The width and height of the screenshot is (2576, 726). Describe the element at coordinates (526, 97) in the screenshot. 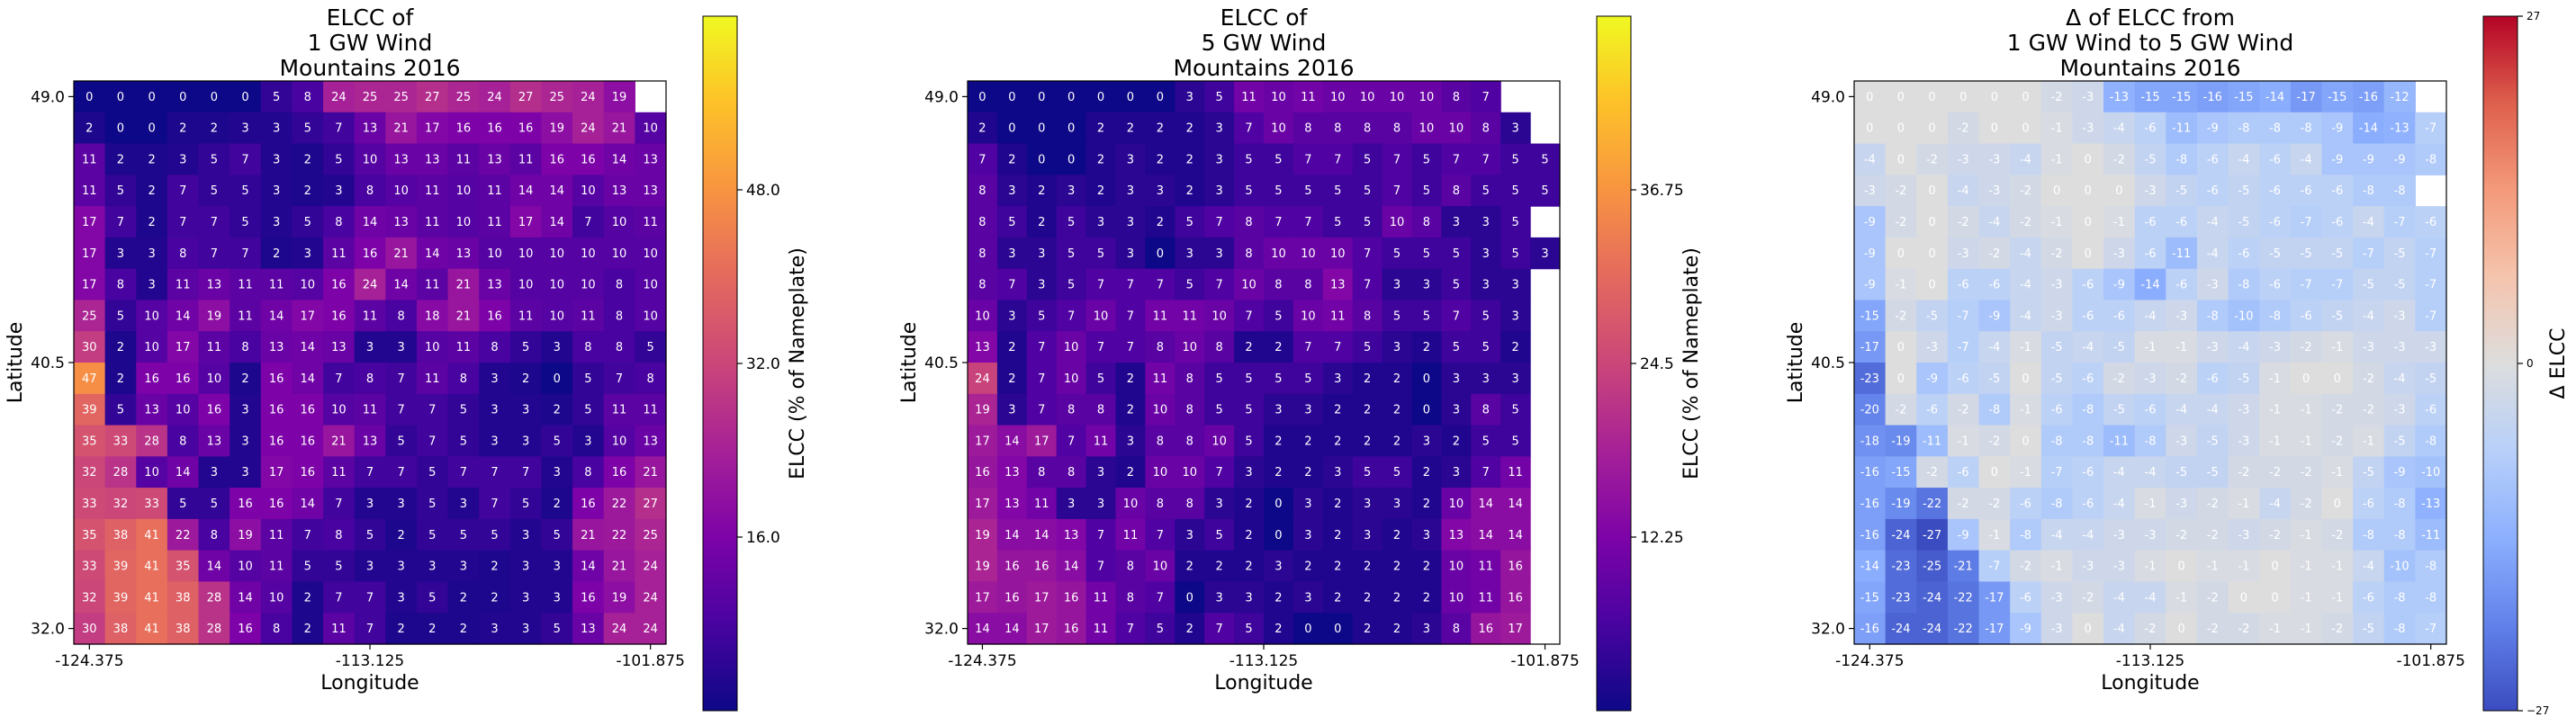

I see `cell-value-label: 27` at that location.